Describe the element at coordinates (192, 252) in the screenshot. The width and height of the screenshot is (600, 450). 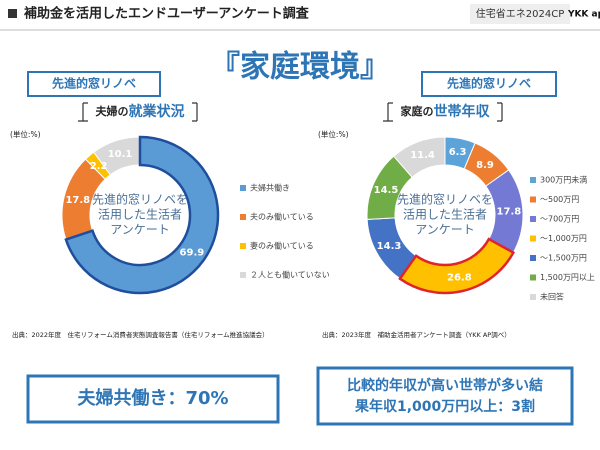
I see `data-label: 69.9` at that location.